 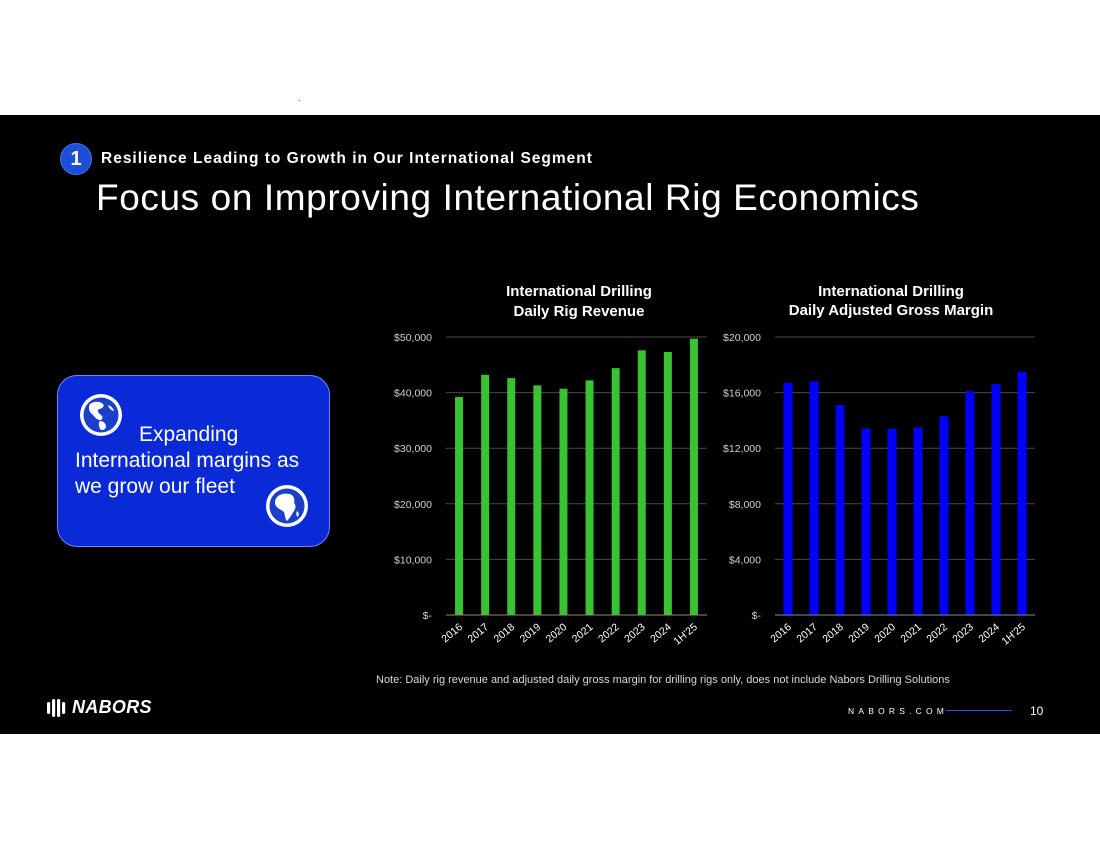 What do you see at coordinates (583, 633) in the screenshot?
I see `revenue-x-tick-label: 2021` at bounding box center [583, 633].